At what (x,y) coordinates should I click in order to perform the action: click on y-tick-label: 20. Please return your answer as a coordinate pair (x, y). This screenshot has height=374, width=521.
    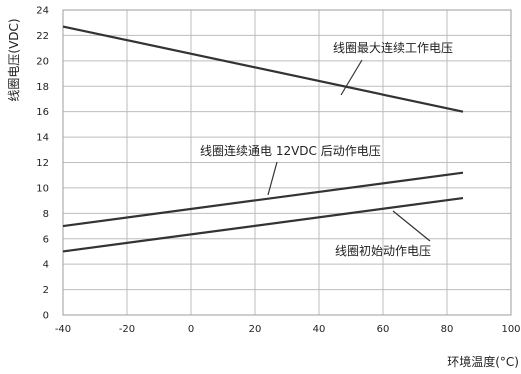
    Looking at the image, I should click on (42, 61).